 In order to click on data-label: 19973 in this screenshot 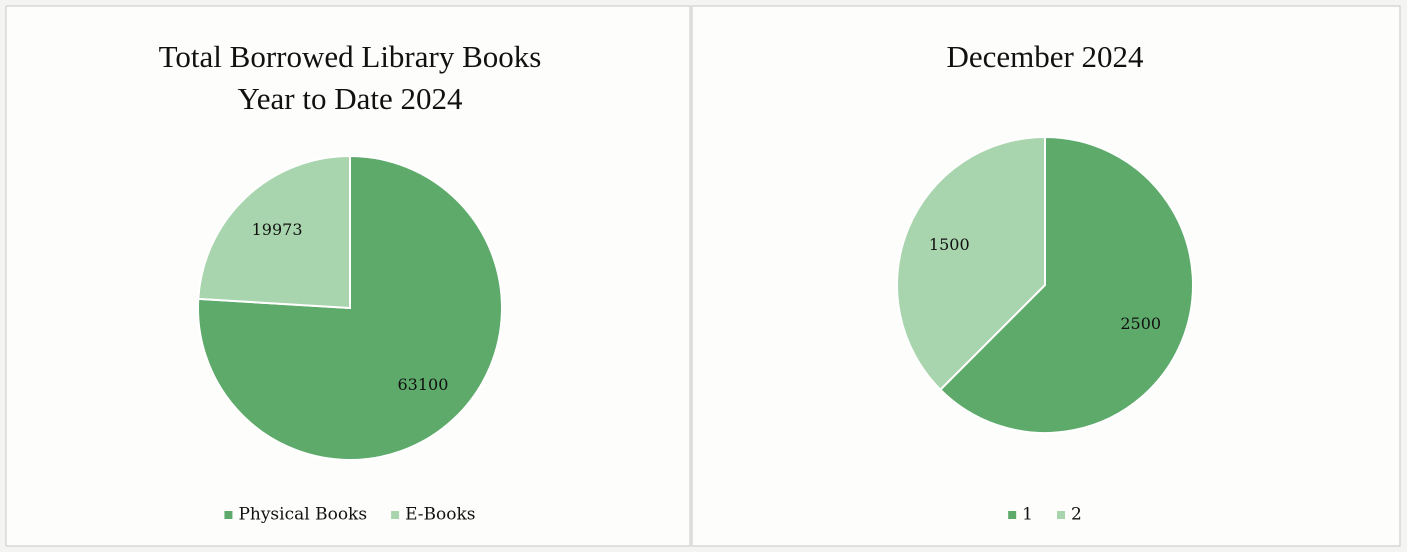, I will do `click(277, 229)`.